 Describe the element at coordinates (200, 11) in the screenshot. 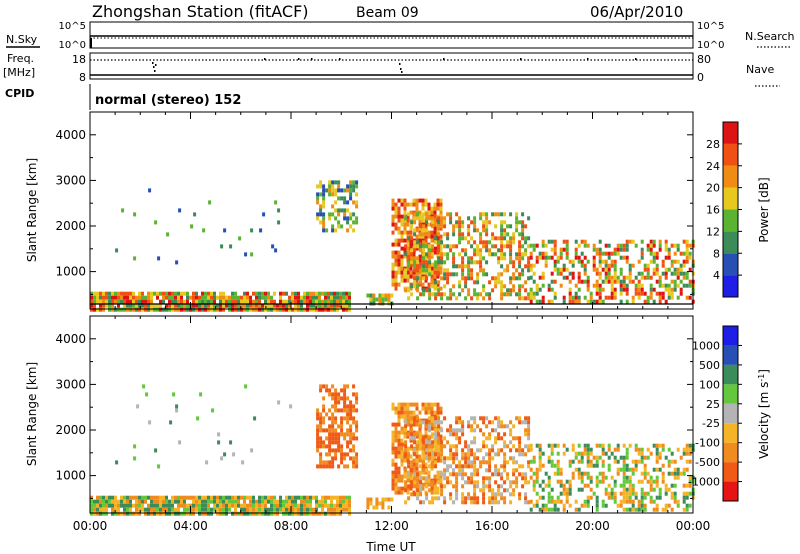

I see `station-title: Zhongshan Station (fitACF)` at that location.